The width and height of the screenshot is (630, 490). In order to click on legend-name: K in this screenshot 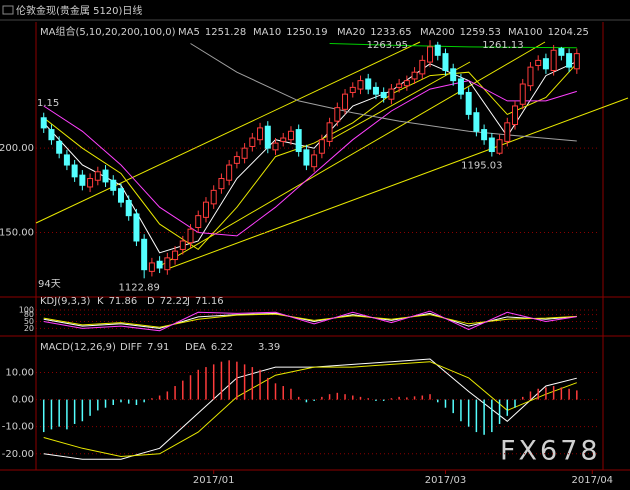, I will do `click(100, 301)`.